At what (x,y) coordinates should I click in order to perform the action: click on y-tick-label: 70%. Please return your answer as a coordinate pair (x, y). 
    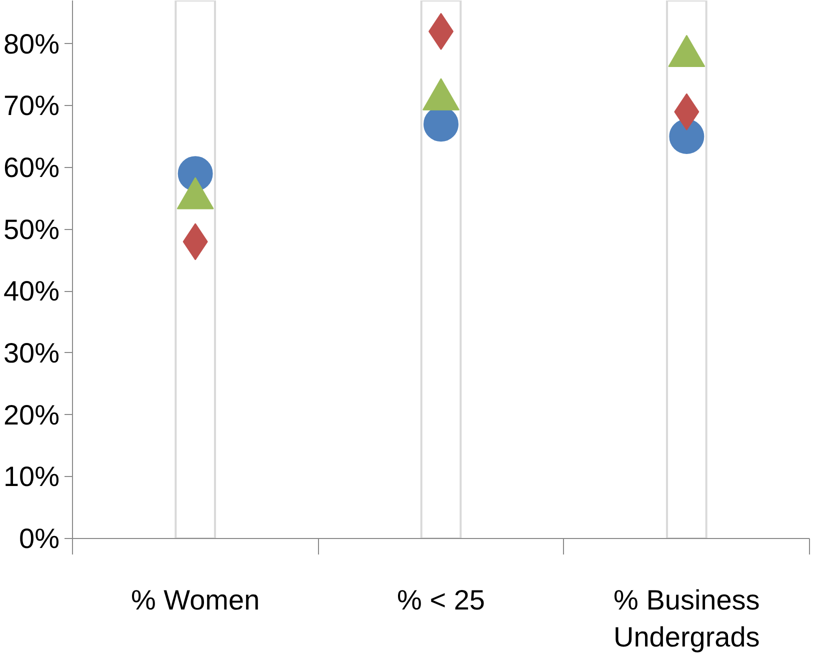
    Looking at the image, I should click on (31, 106).